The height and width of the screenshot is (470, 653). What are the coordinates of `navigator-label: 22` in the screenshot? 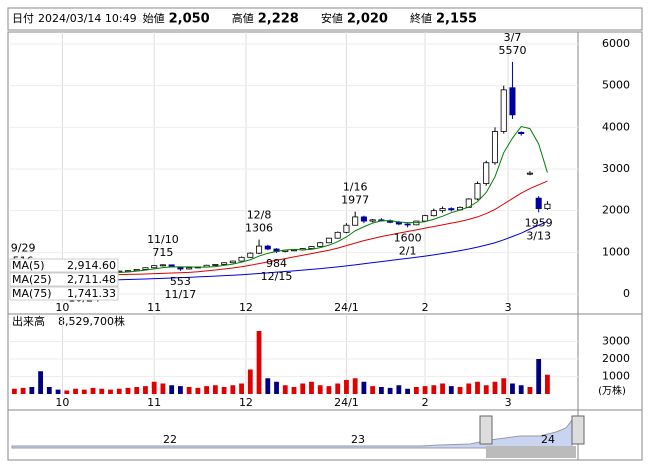 It's located at (170, 439).